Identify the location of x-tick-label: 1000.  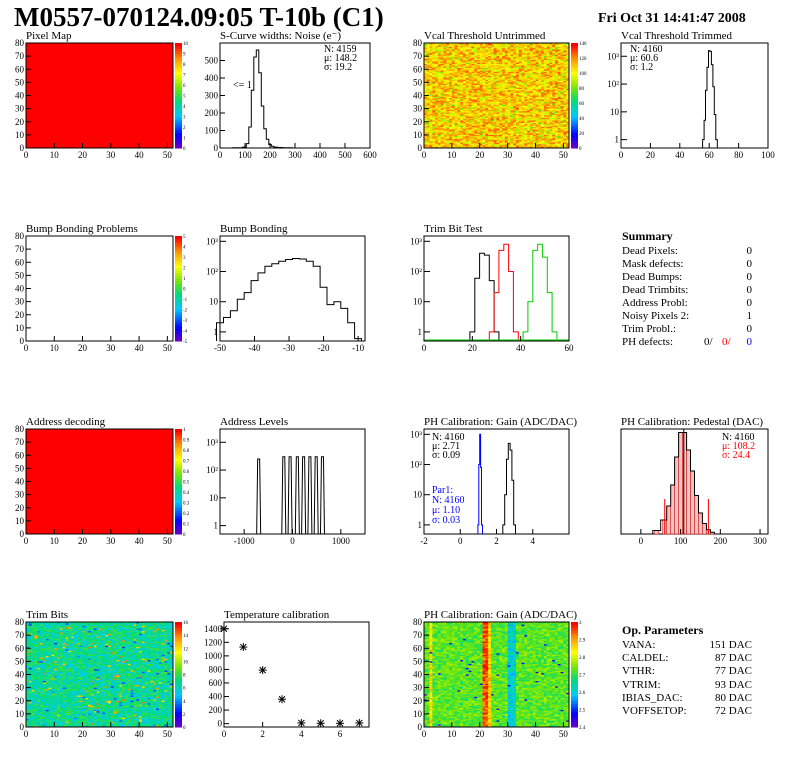
(341, 541).